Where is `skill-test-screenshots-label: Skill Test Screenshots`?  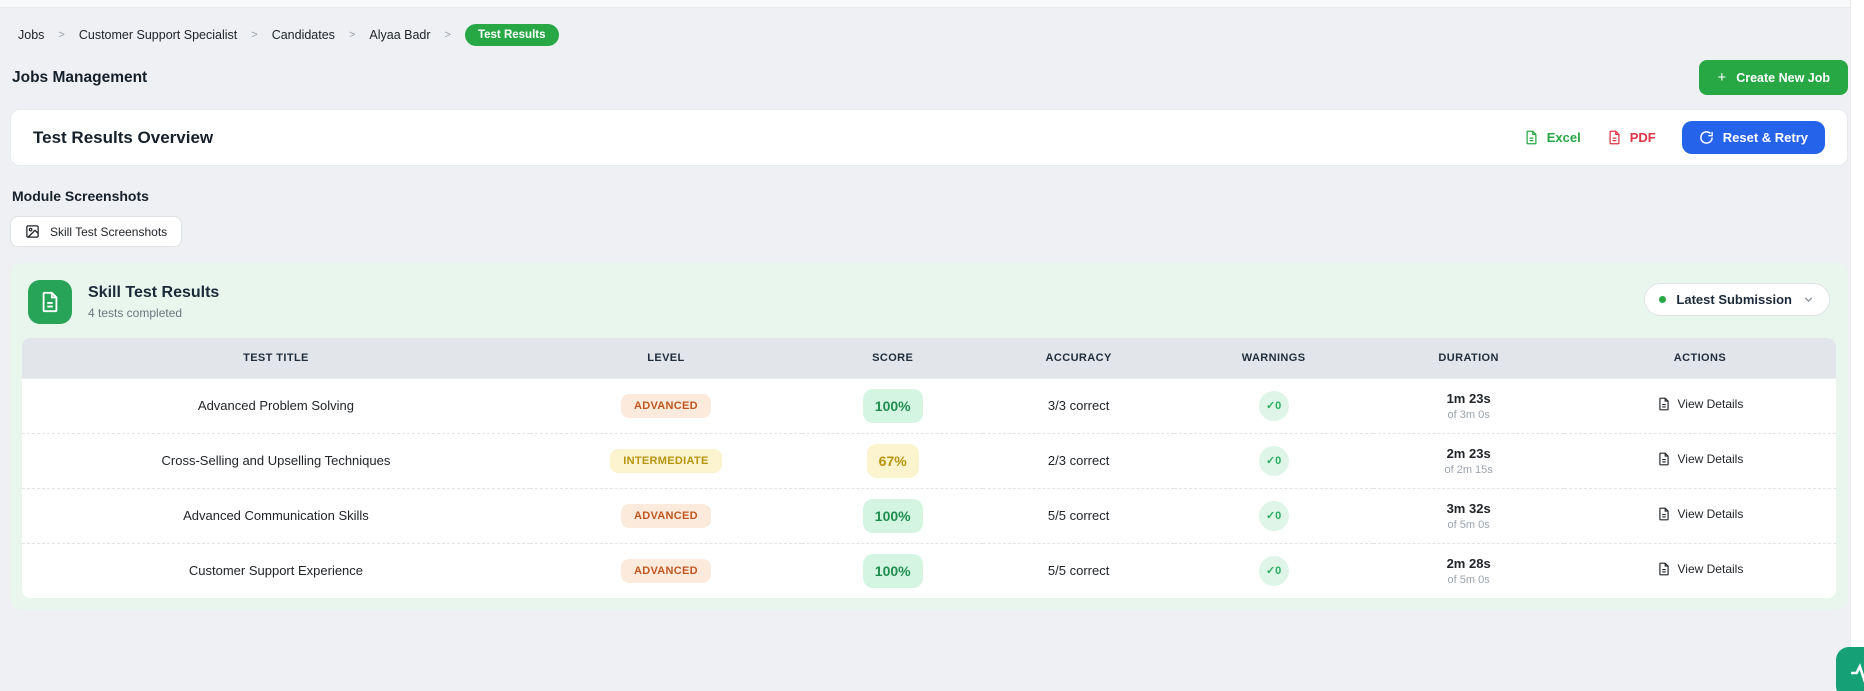
skill-test-screenshots-label: Skill Test Screenshots is located at coordinates (109, 231).